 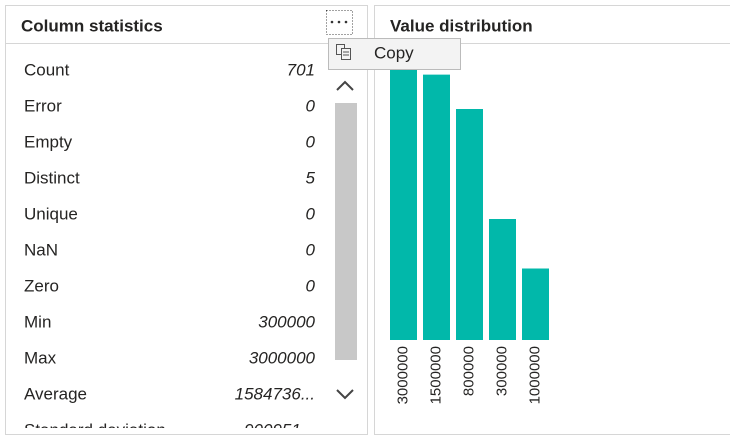 What do you see at coordinates (461, 25) in the screenshot?
I see `chart-title: Value distribution` at bounding box center [461, 25].